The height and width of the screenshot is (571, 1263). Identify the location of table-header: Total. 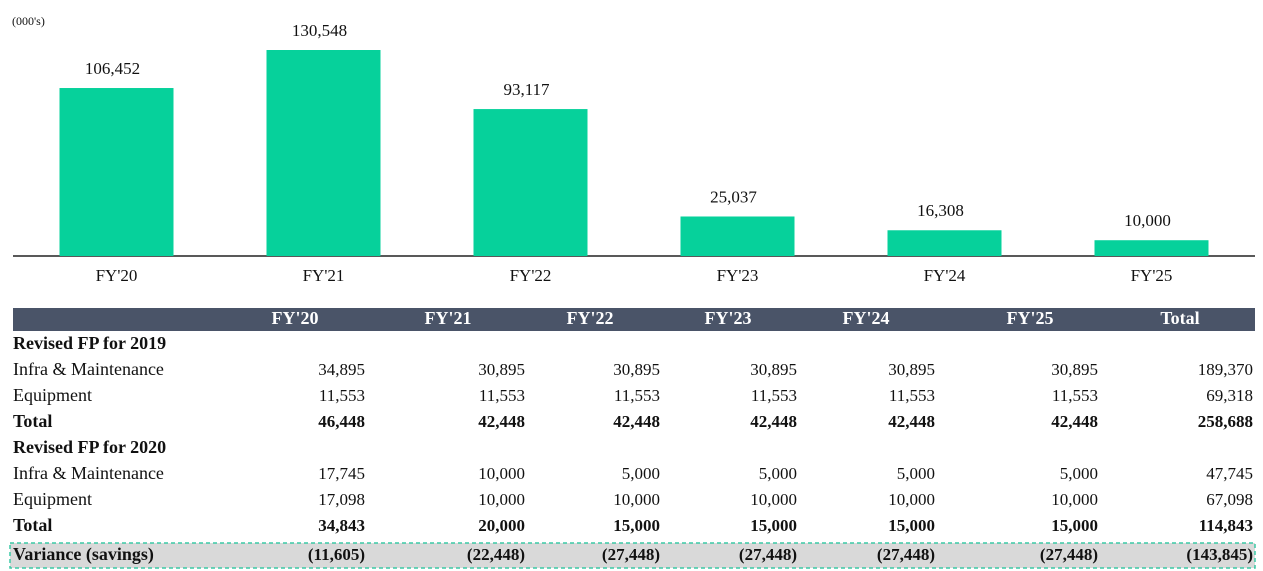
(1179, 318).